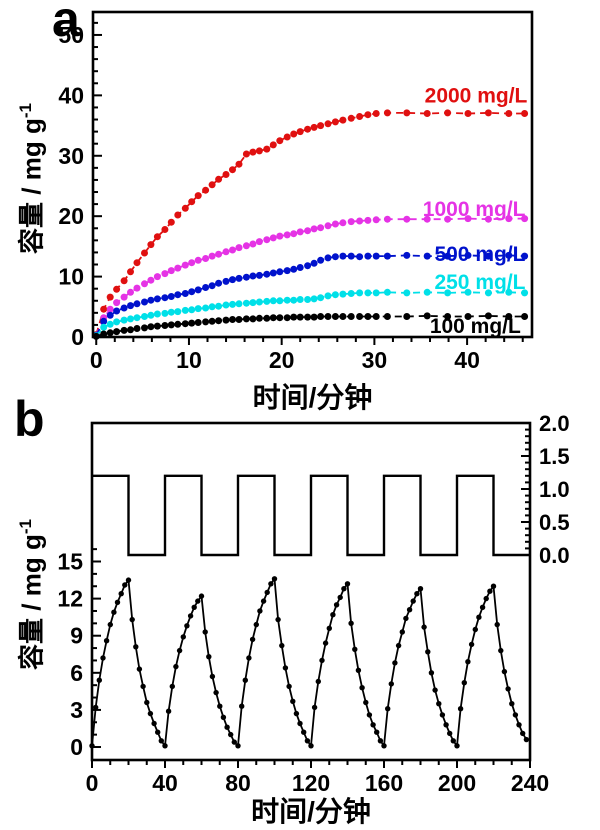 The width and height of the screenshot is (600, 830). I want to click on y-tick-label: 50, so click(71, 35).